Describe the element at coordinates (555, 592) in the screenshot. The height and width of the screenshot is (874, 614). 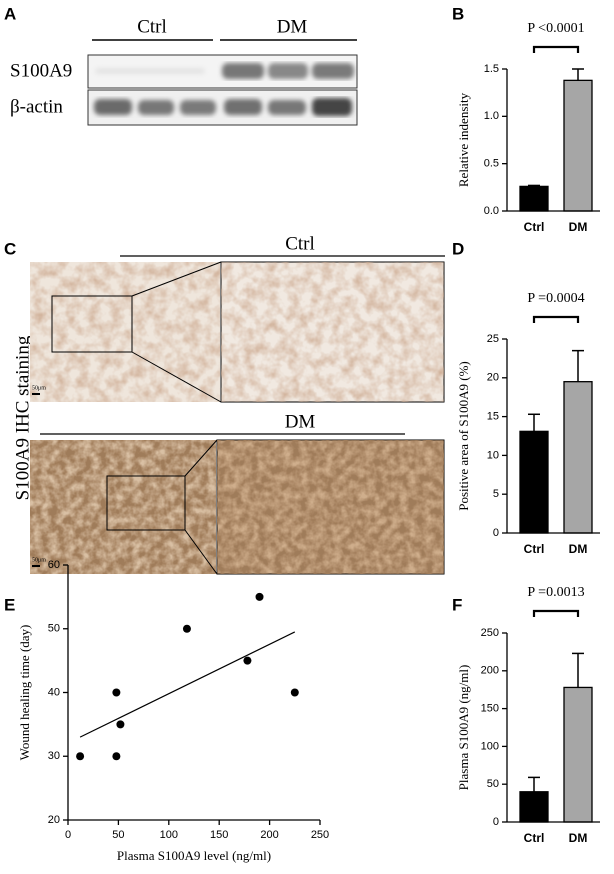
I see `annotation: P =0.0013` at that location.